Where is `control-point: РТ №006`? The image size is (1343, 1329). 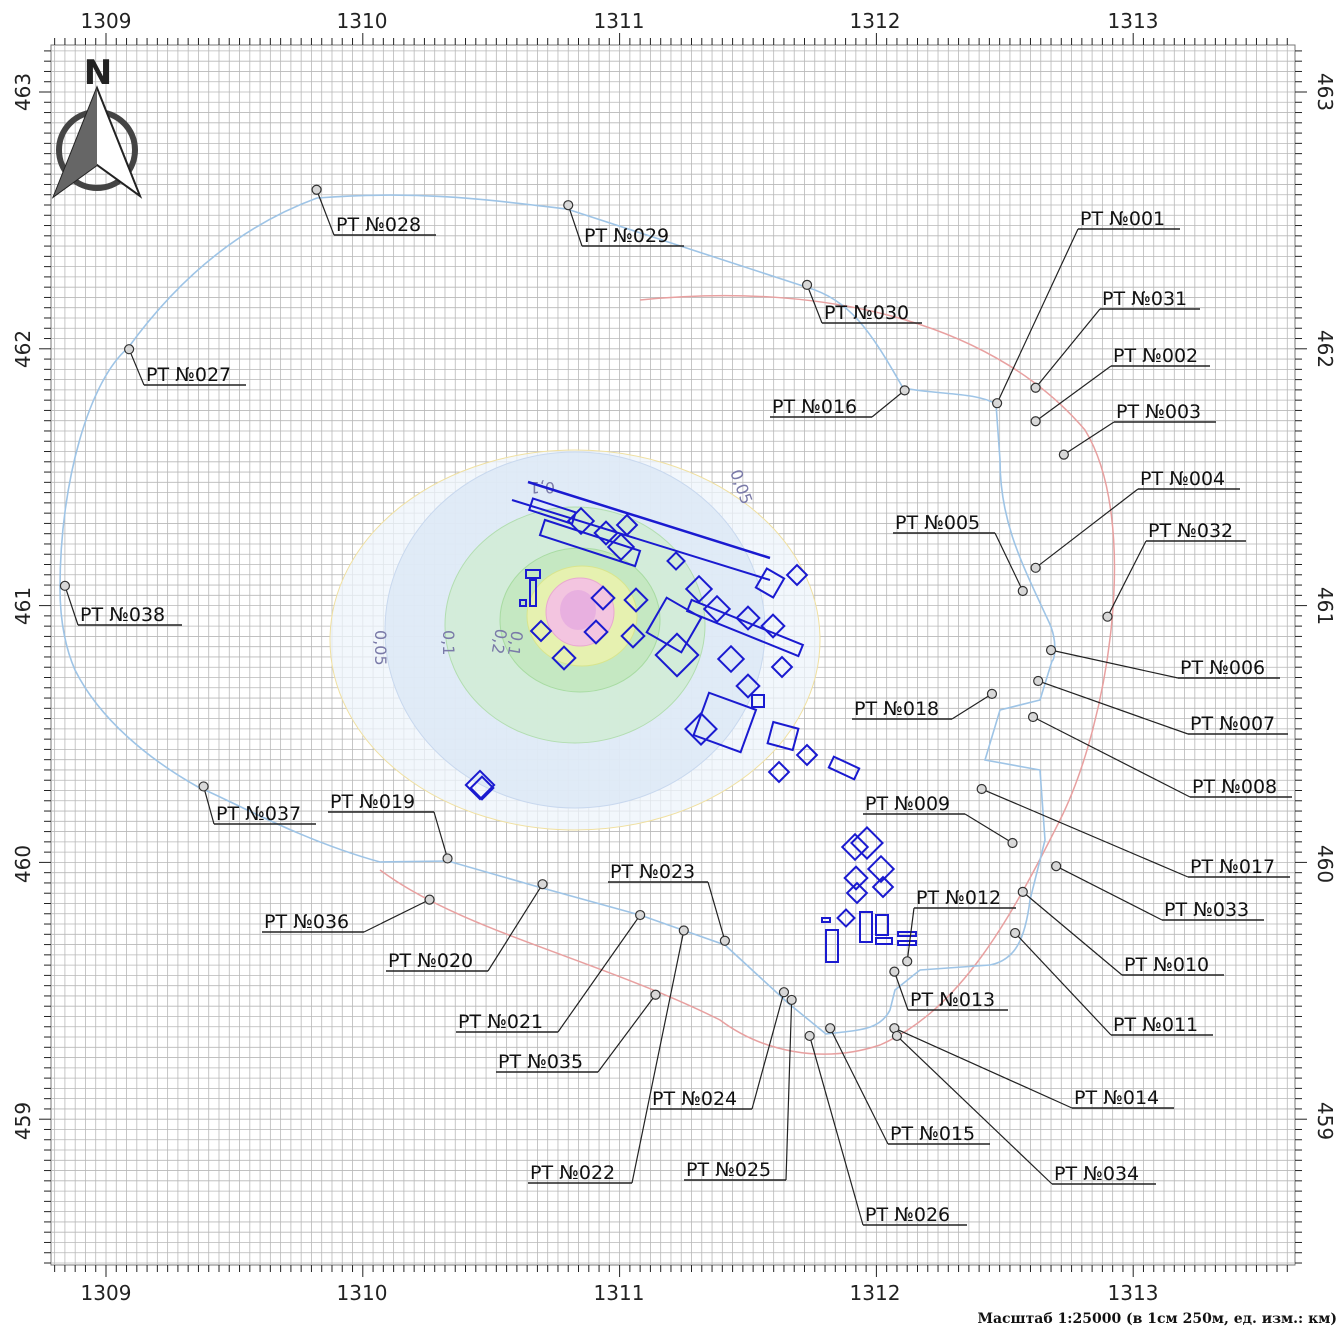 control-point: РТ №006 is located at coordinates (1162, 662).